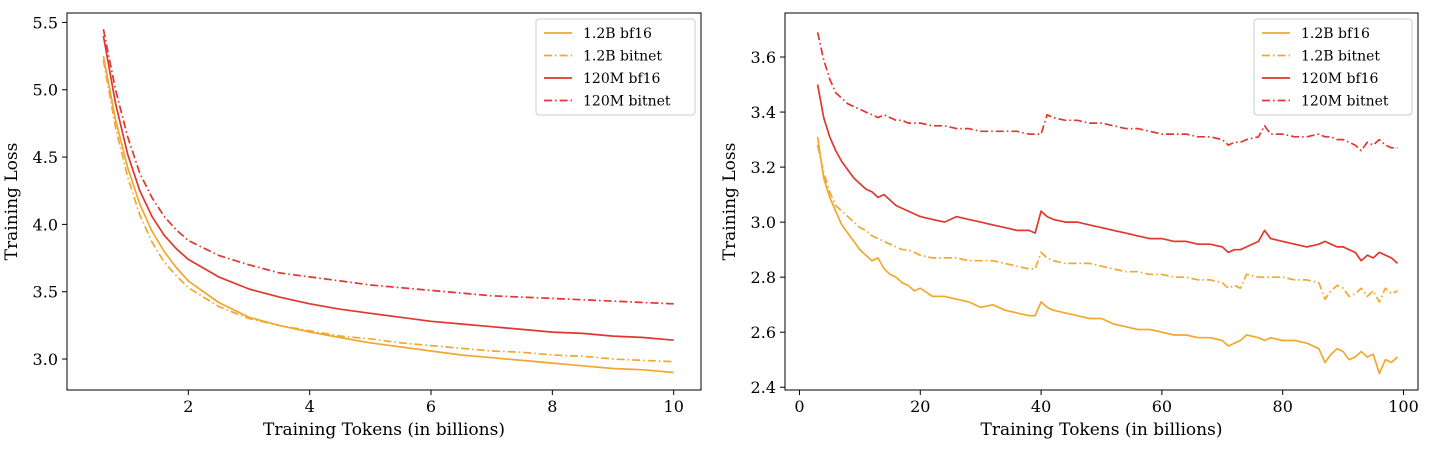  I want to click on y-tick-label: 3.4, so click(763, 112).